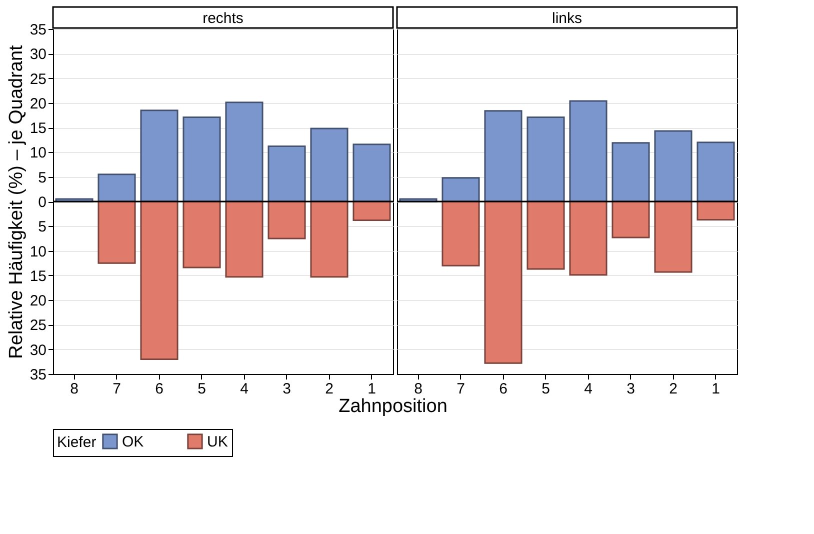 The image size is (814, 534). Describe the element at coordinates (393, 406) in the screenshot. I see `x-axis-title: Zahnposition` at that location.